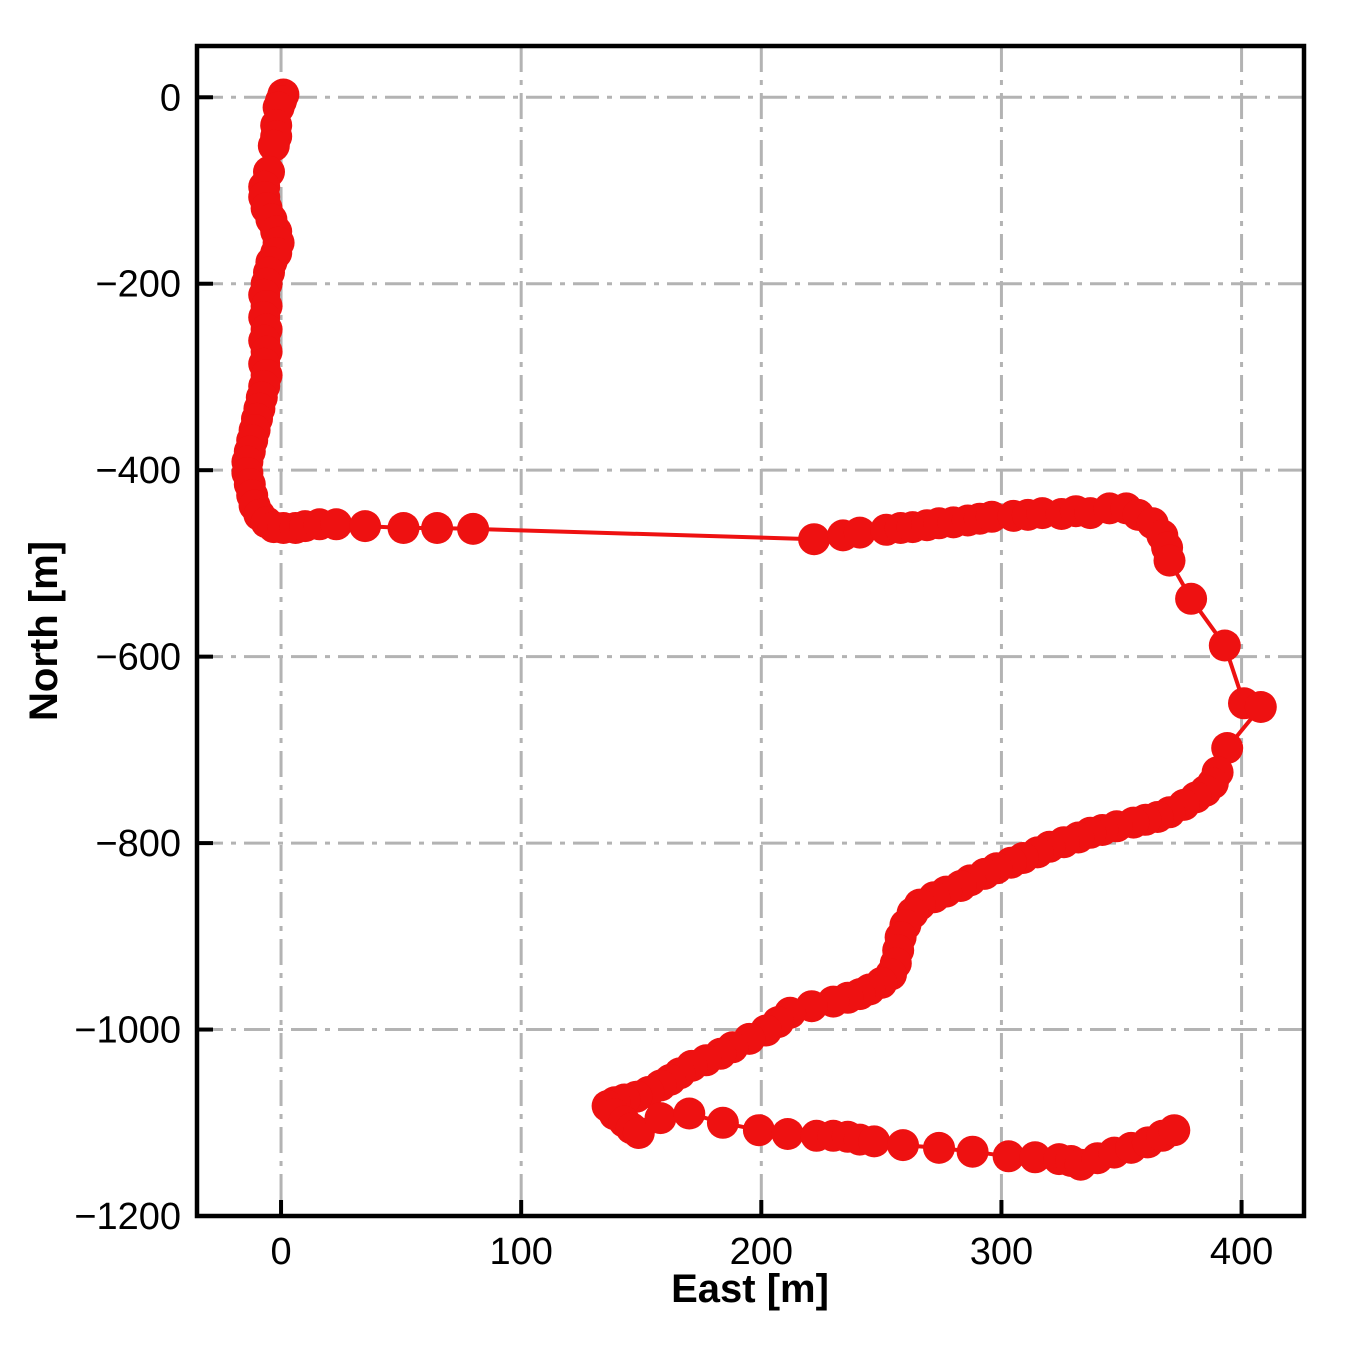  What do you see at coordinates (1001, 1252) in the screenshot?
I see `x-tick-label: 300` at bounding box center [1001, 1252].